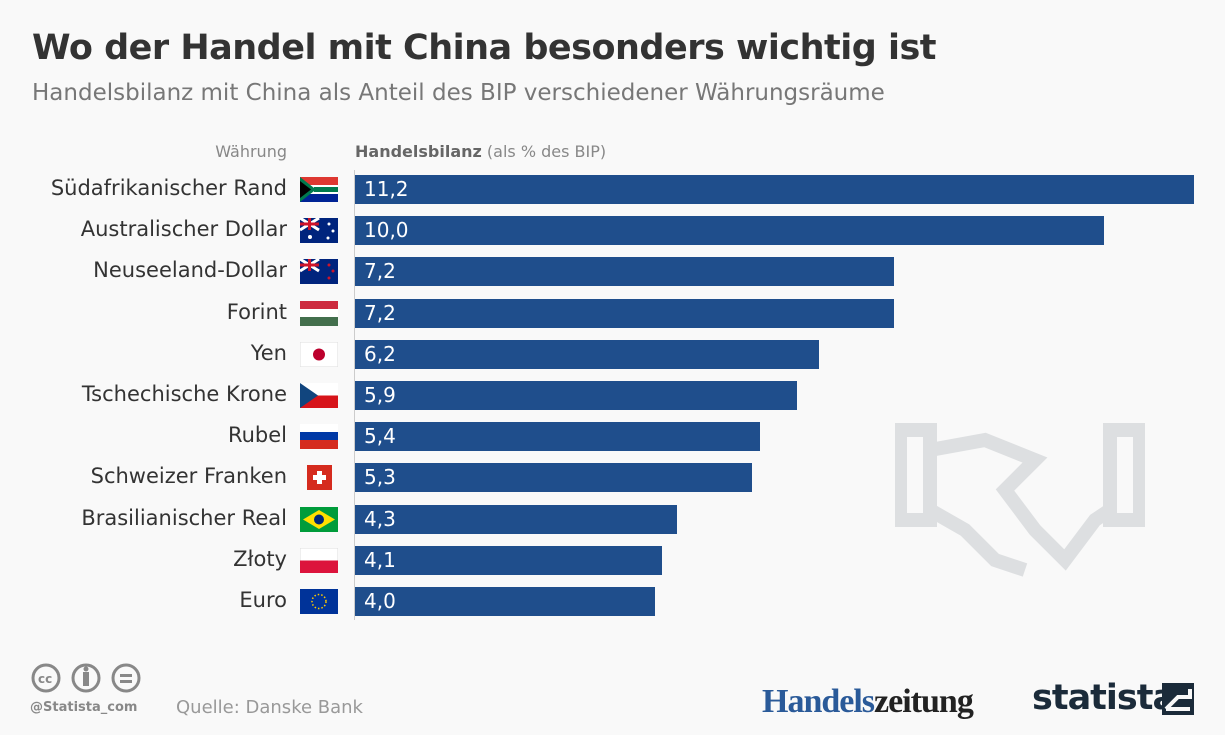  What do you see at coordinates (380, 353) in the screenshot?
I see `value-label: 6,2` at bounding box center [380, 353].